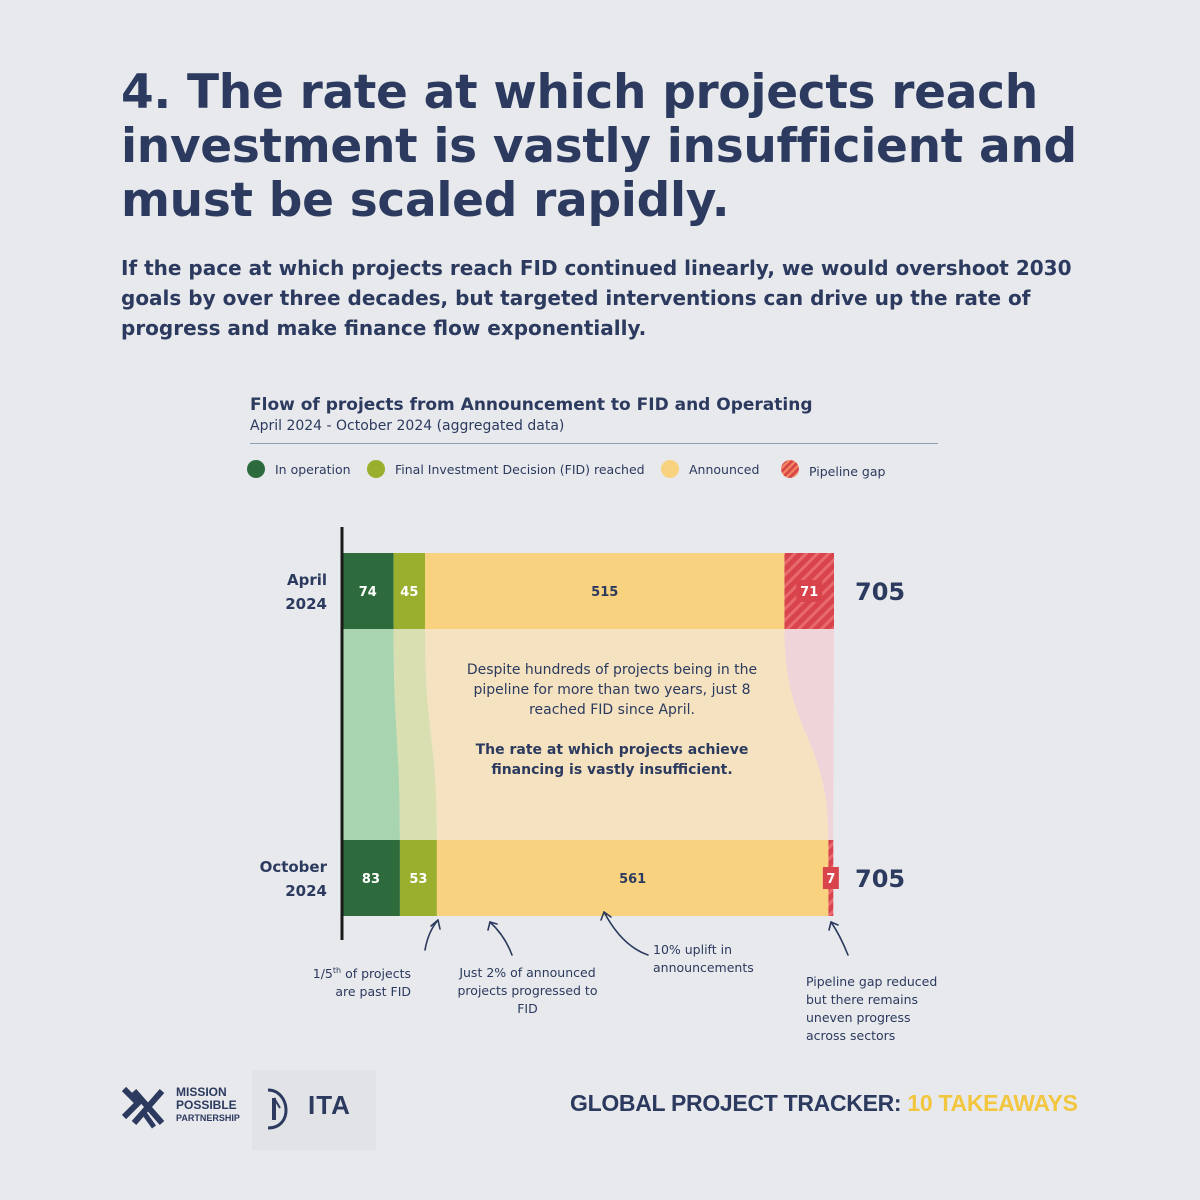  Describe the element at coordinates (373, 992) in the screenshot. I see `annotation-past-fid-line2: are past FID` at that location.